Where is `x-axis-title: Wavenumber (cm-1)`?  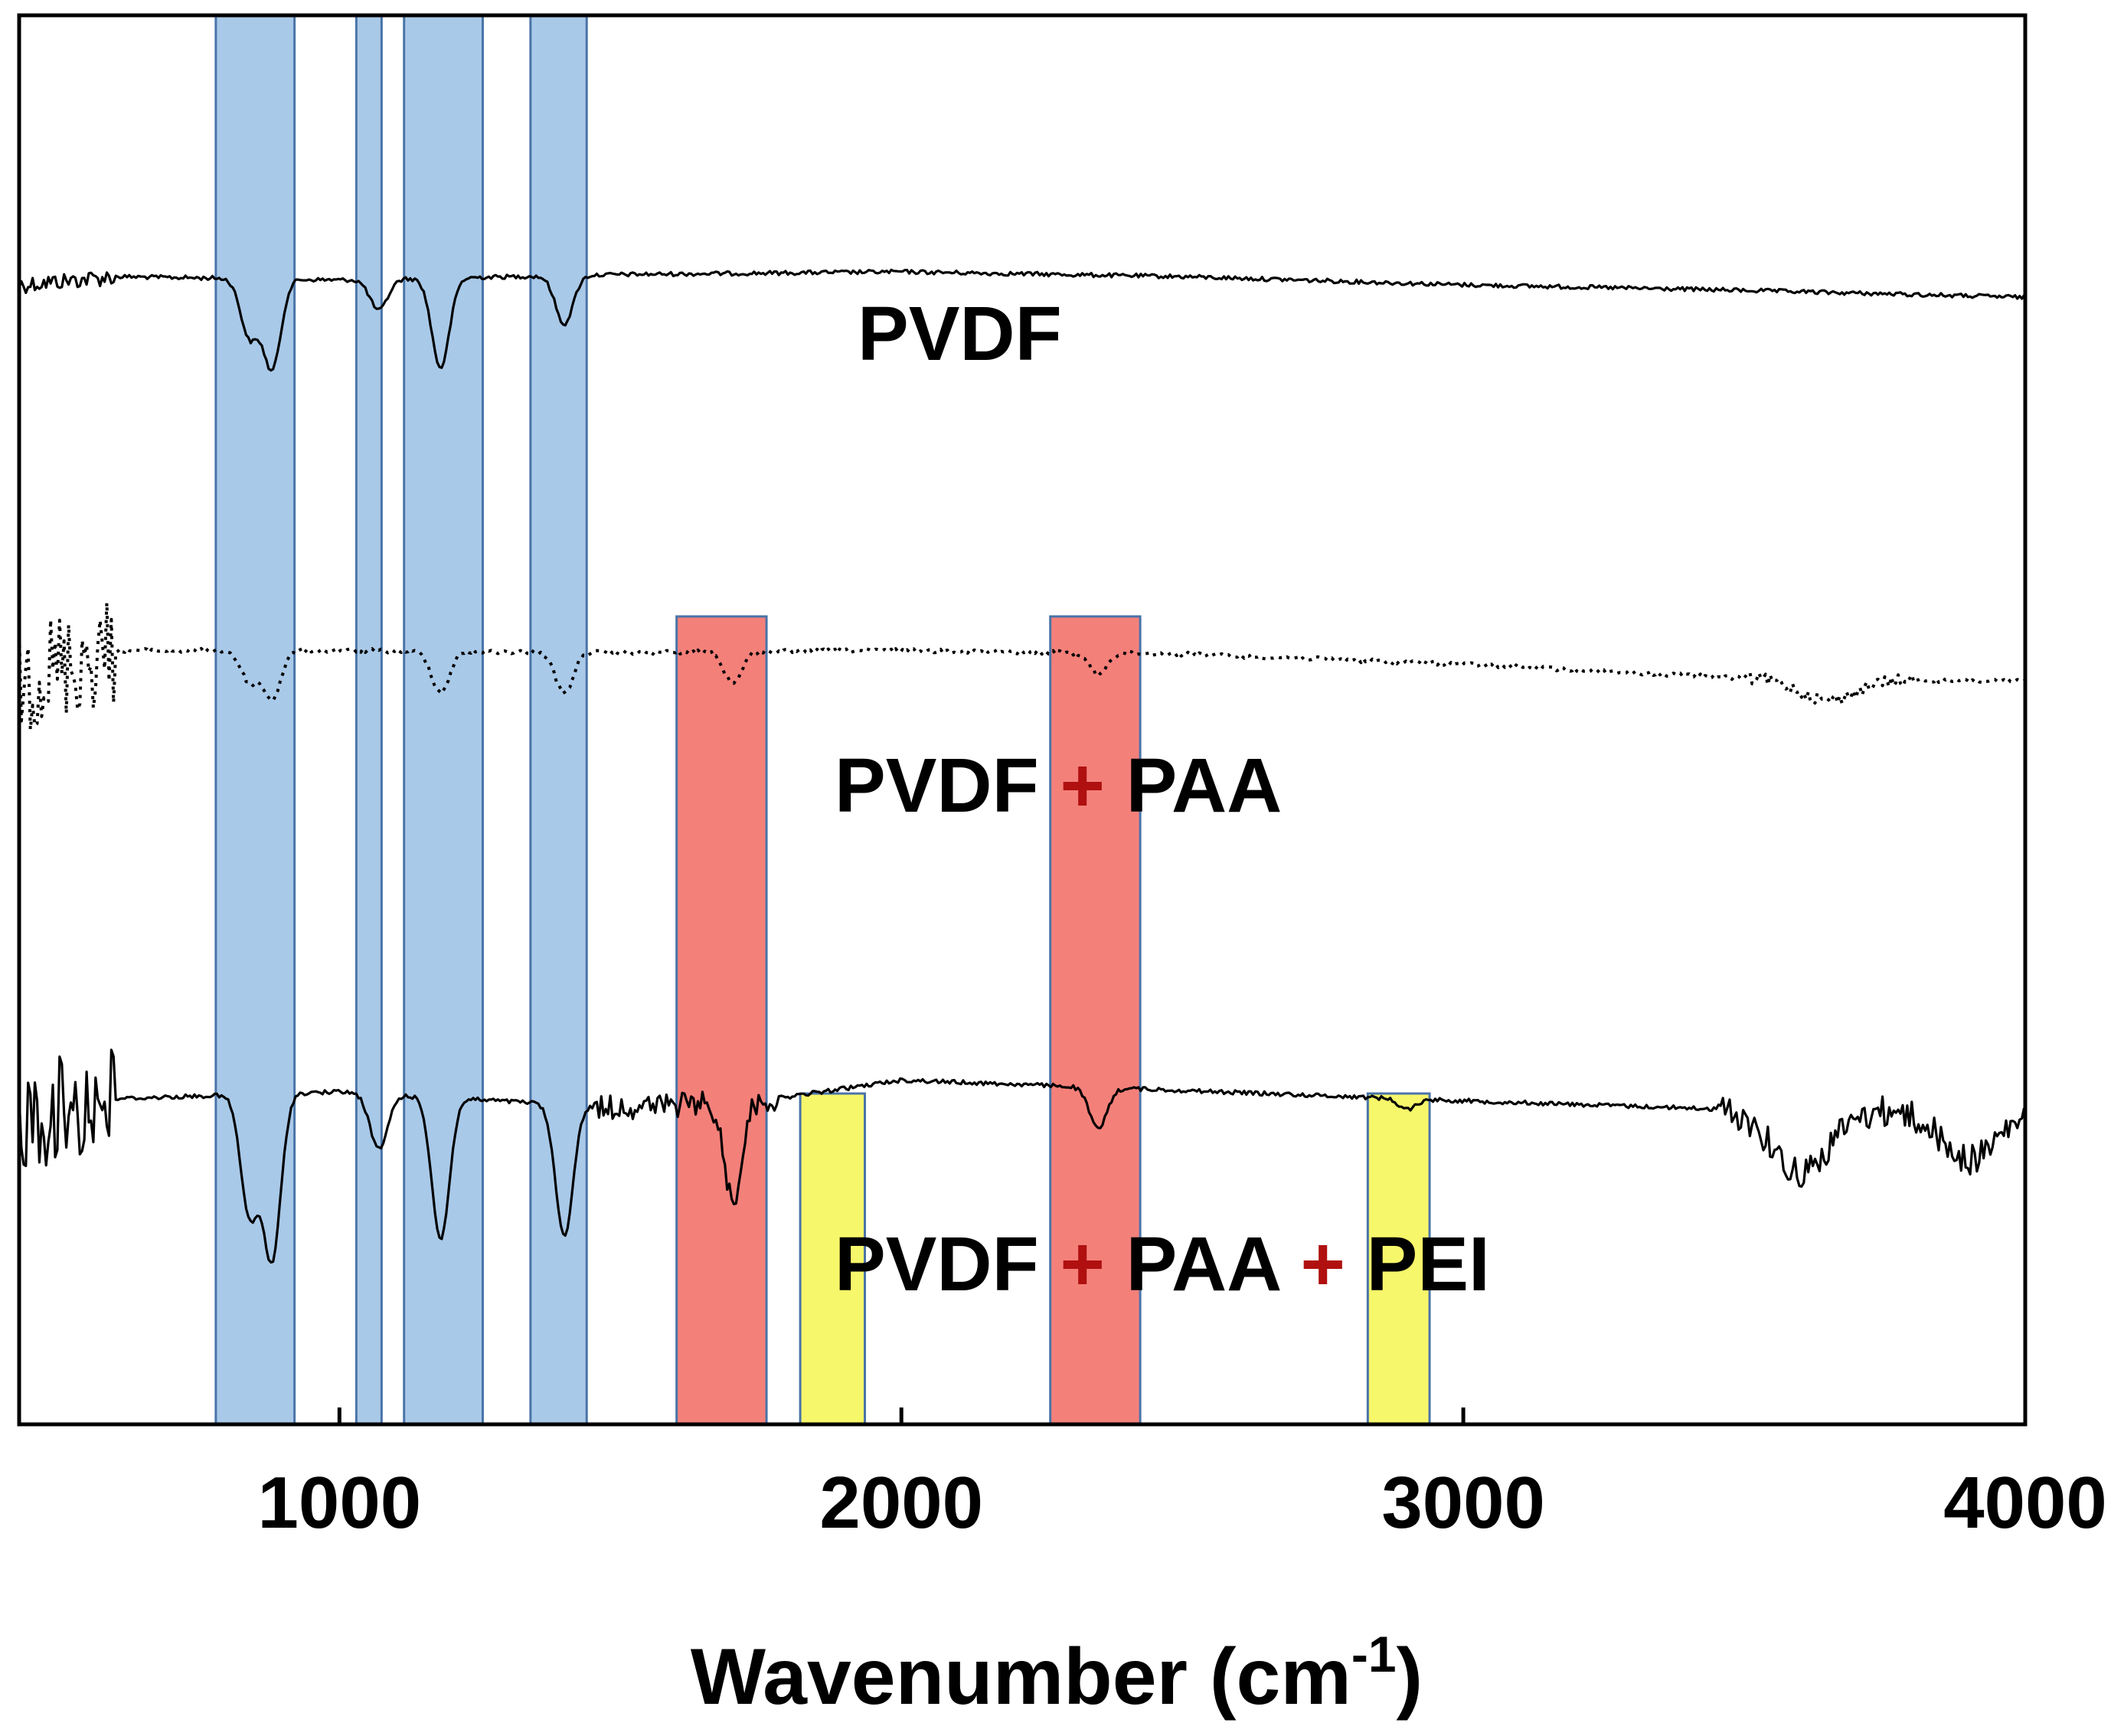 x-axis-title: Wavenumber (cm-1) is located at coordinates (1057, 1673).